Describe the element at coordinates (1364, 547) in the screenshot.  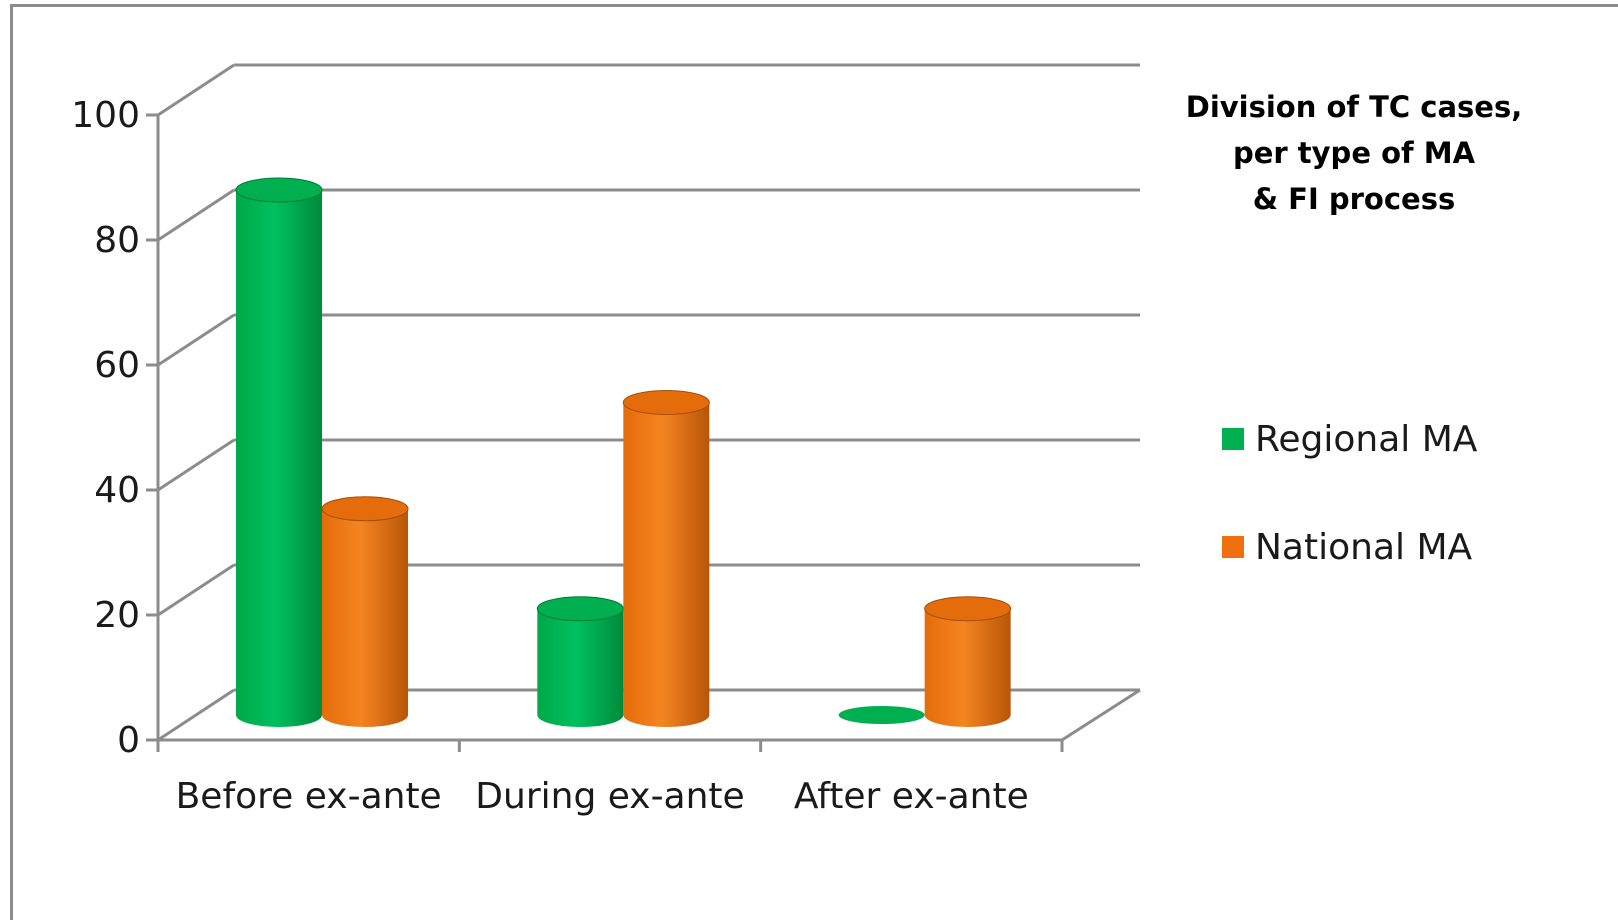
I see `legend-label: National MA` at that location.